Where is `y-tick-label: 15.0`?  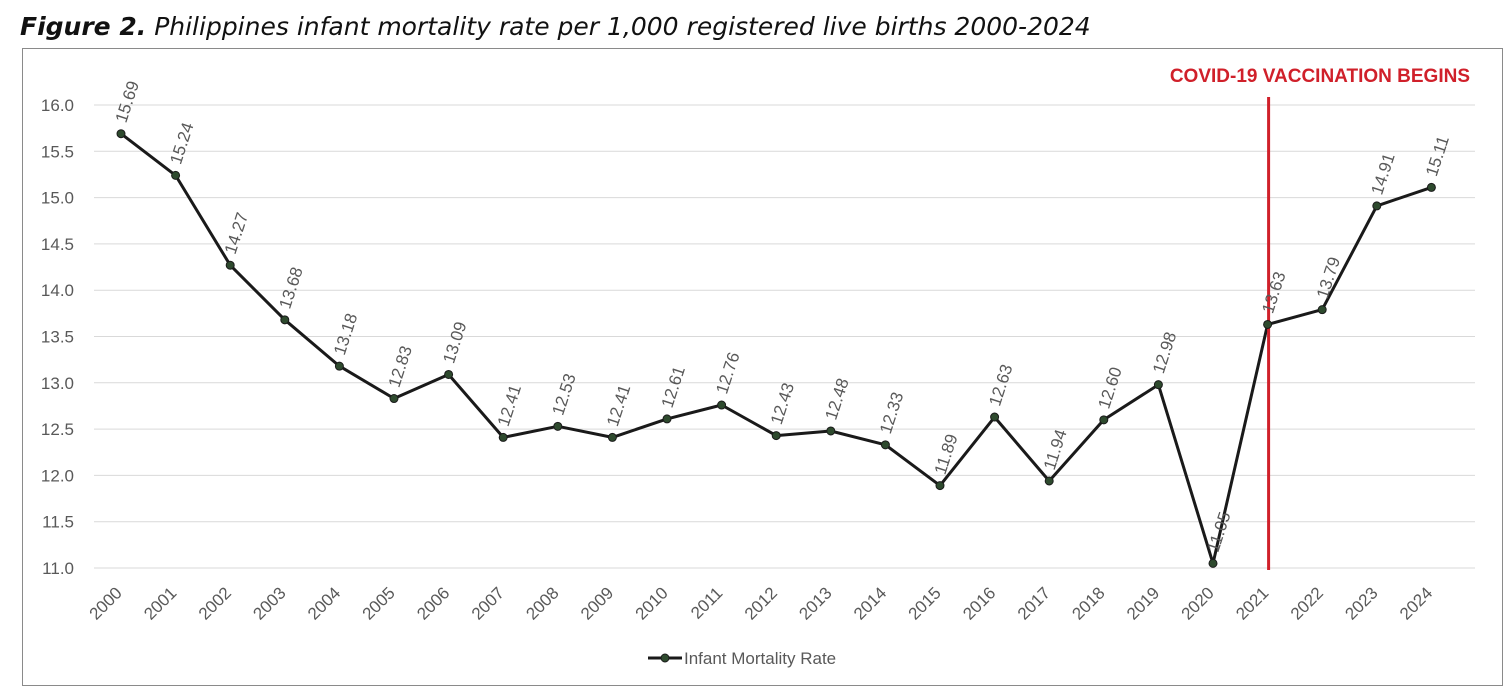 y-tick-label: 15.0 is located at coordinates (57, 198).